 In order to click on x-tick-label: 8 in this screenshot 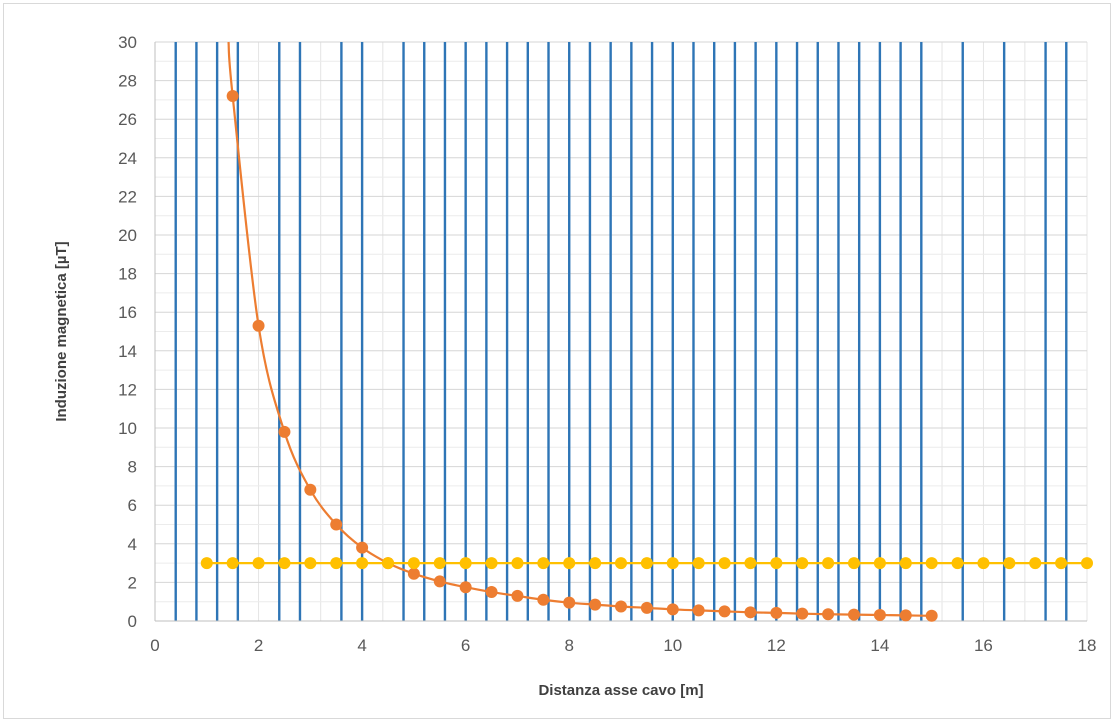, I will do `click(568, 645)`.